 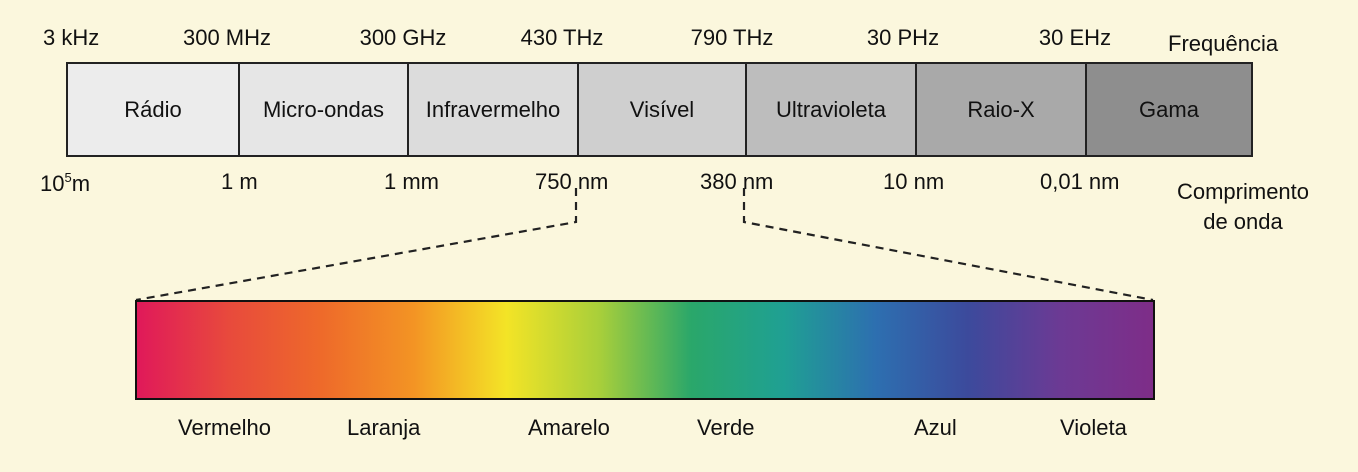 I want to click on spectrum-label-violet: Violeta, so click(x=1093, y=427).